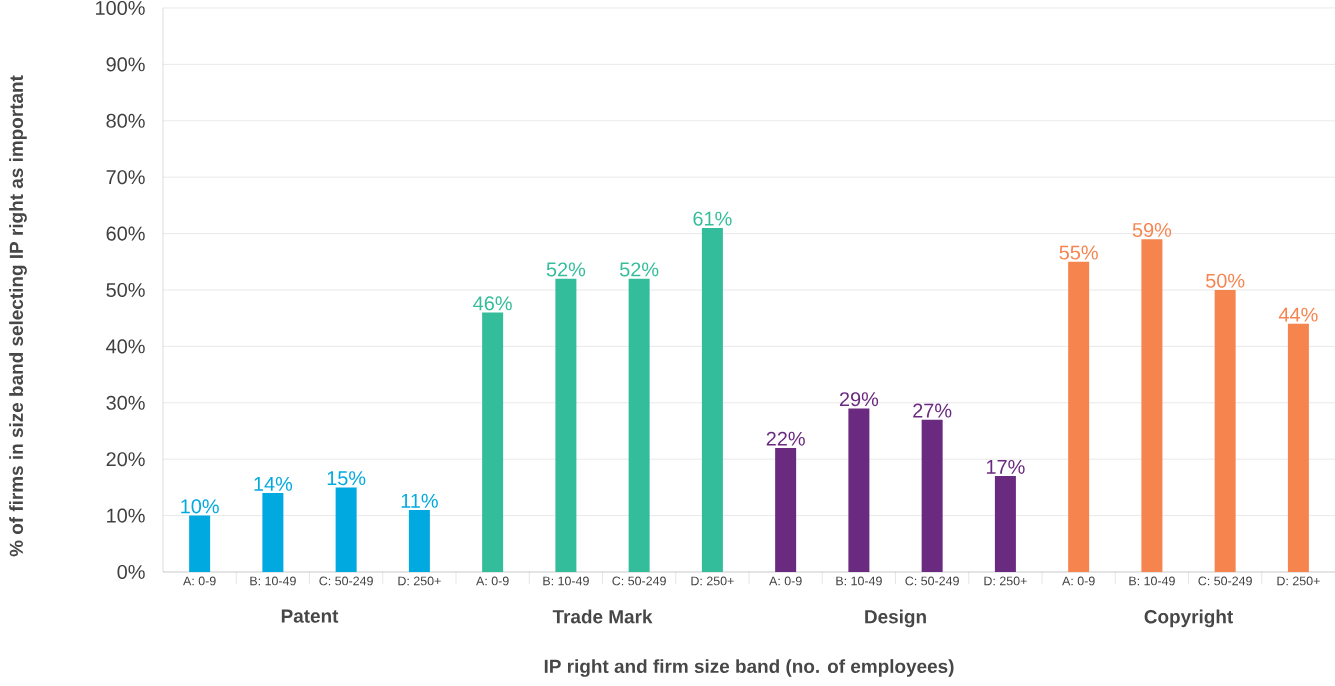 This screenshot has height=686, width=1335. Describe the element at coordinates (346, 478) in the screenshot. I see `data-label: 15%` at that location.